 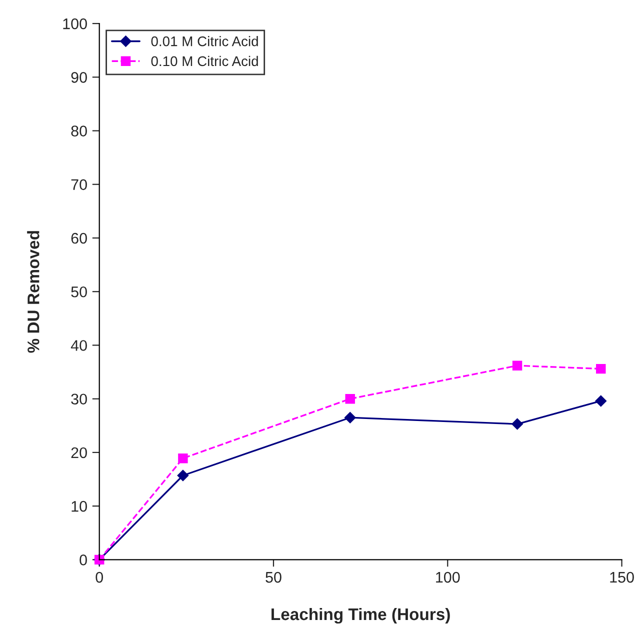 I want to click on x-tick-label: 150, so click(x=622, y=577).